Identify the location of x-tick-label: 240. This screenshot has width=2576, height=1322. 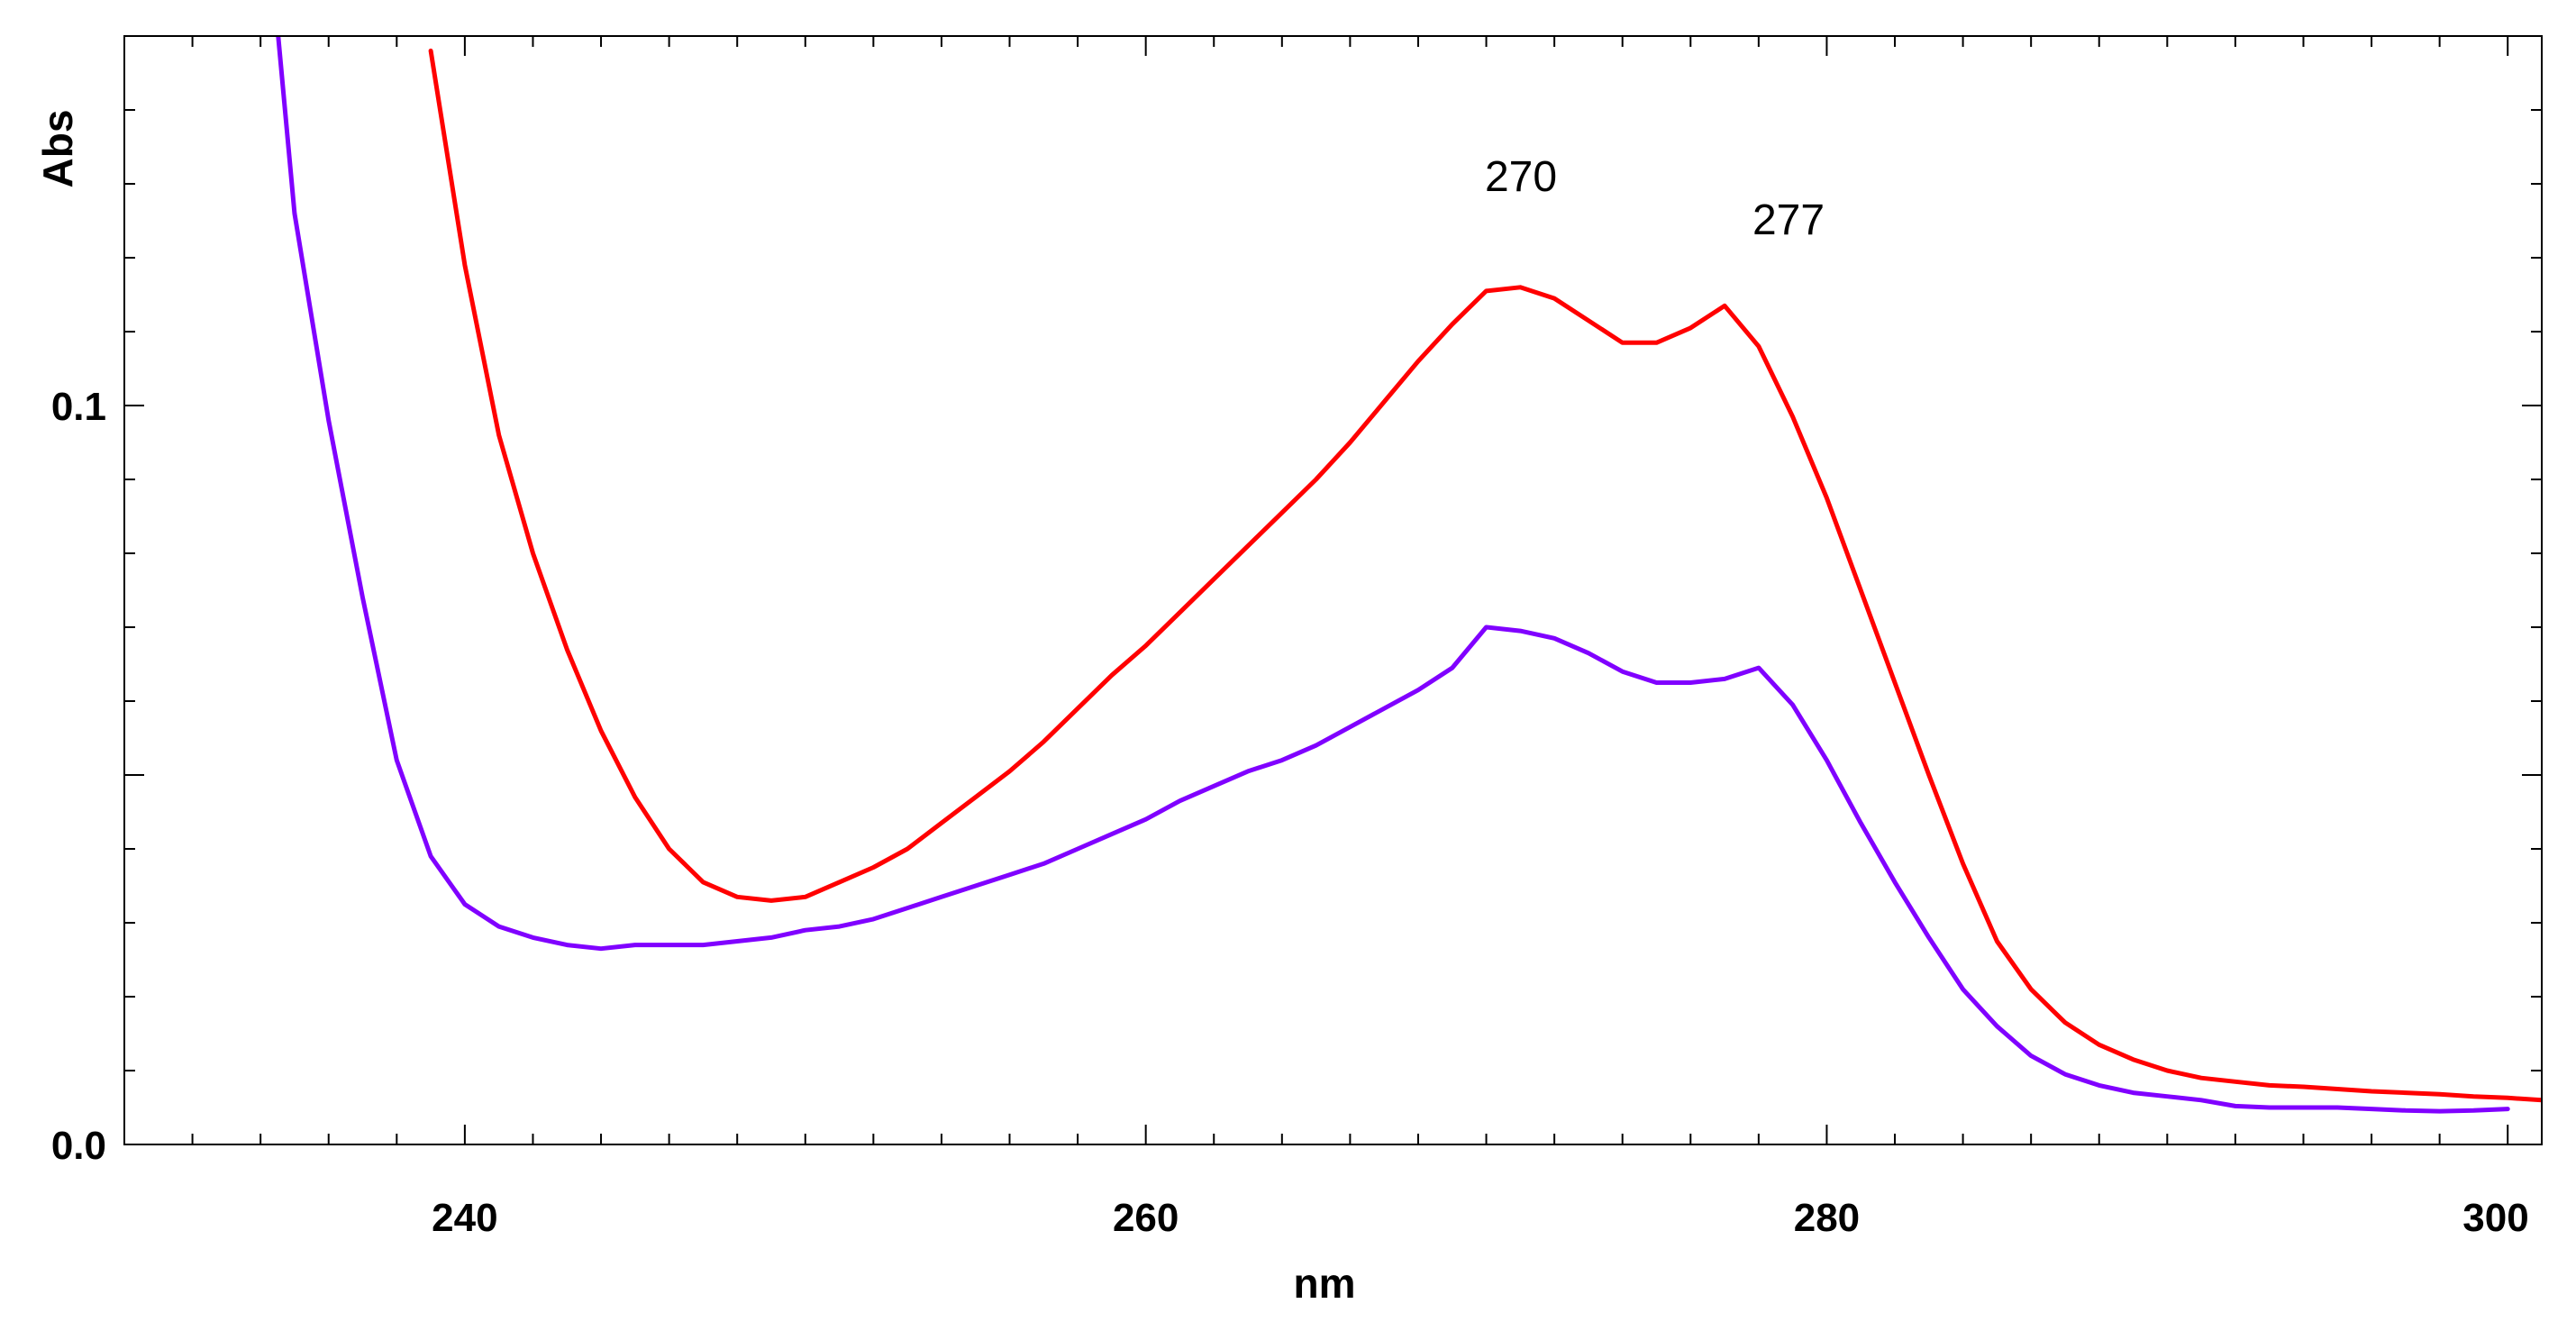
(464, 1218).